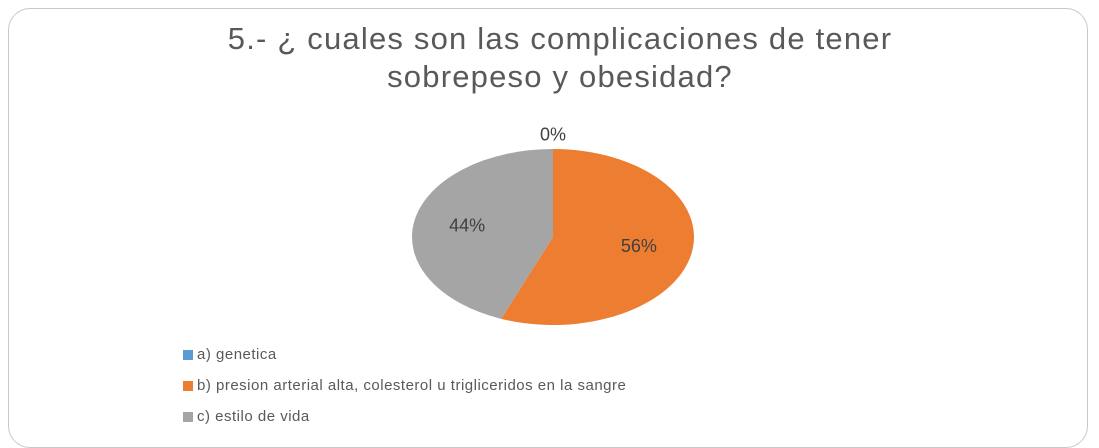 The width and height of the screenshot is (1099, 448). Describe the element at coordinates (639, 246) in the screenshot. I see `data-label: 56%` at that location.